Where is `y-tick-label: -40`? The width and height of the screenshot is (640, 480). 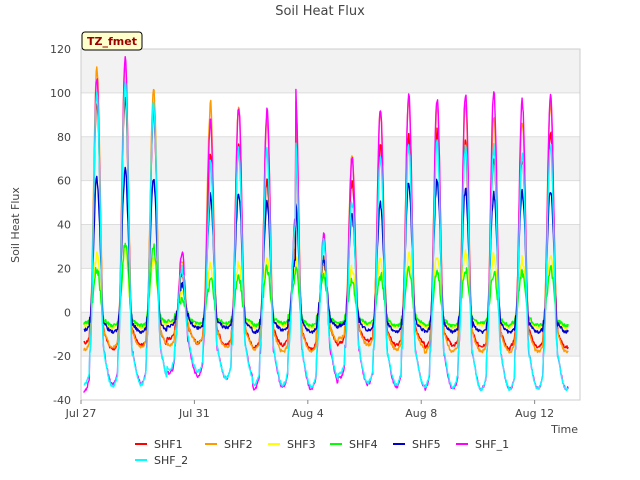
y-tick-label: -40 is located at coordinates (62, 400).